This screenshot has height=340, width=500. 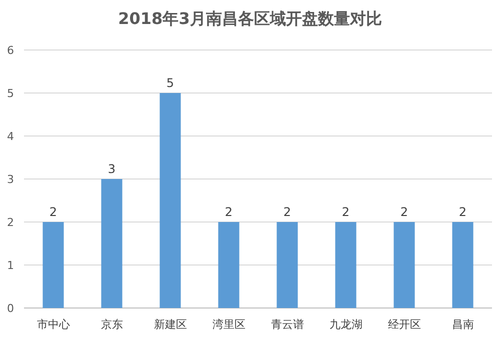 I want to click on y-tick-label: 0, so click(x=10, y=308).